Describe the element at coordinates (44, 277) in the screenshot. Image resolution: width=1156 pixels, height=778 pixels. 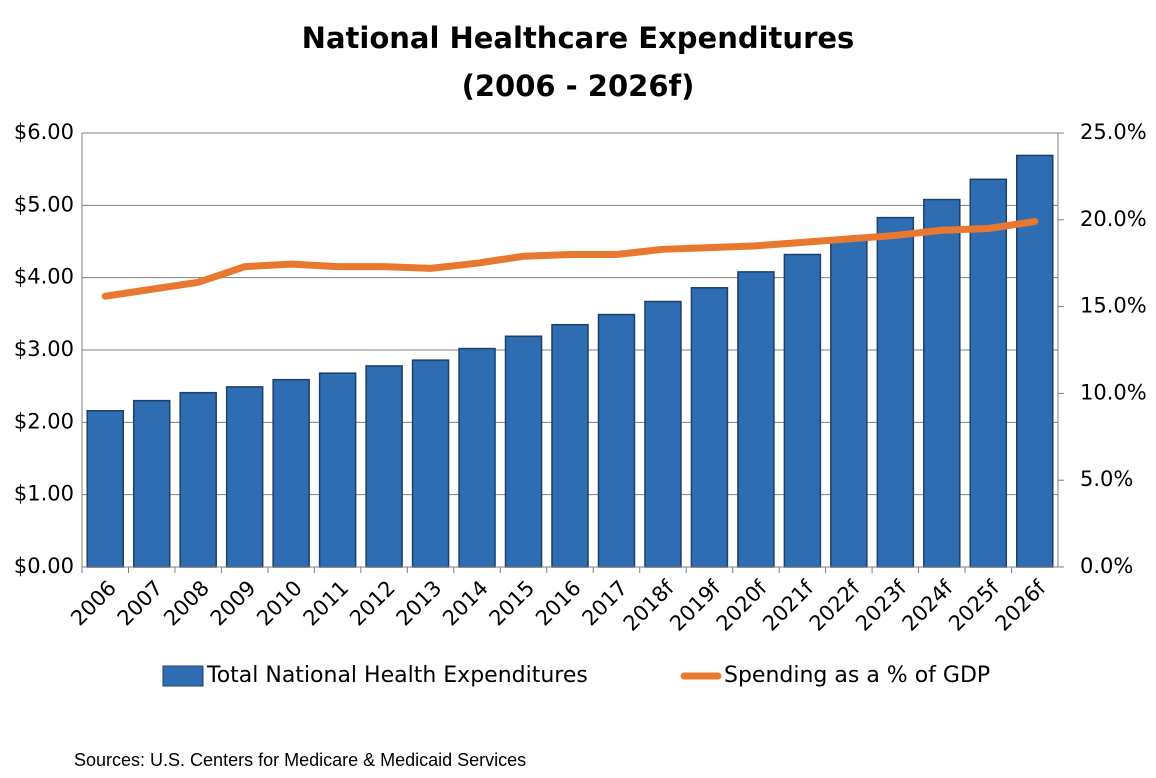
I see `y-tick-label: $4.00` at that location.